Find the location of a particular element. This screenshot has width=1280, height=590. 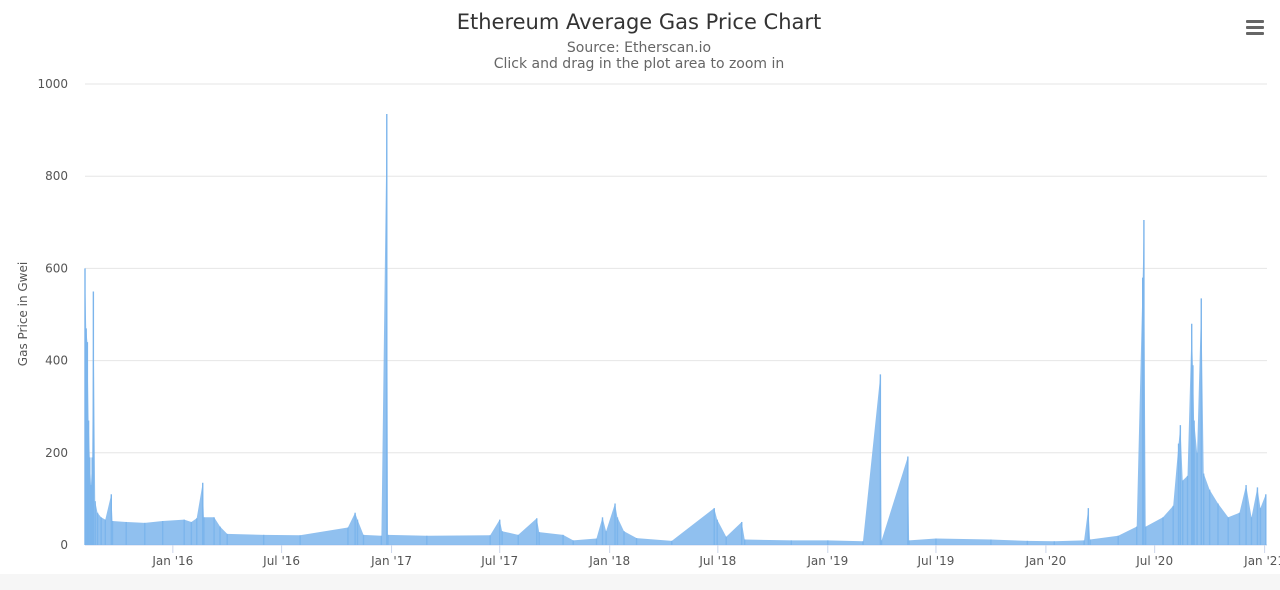

x-tick-label: Jul '17 is located at coordinates (499, 561).